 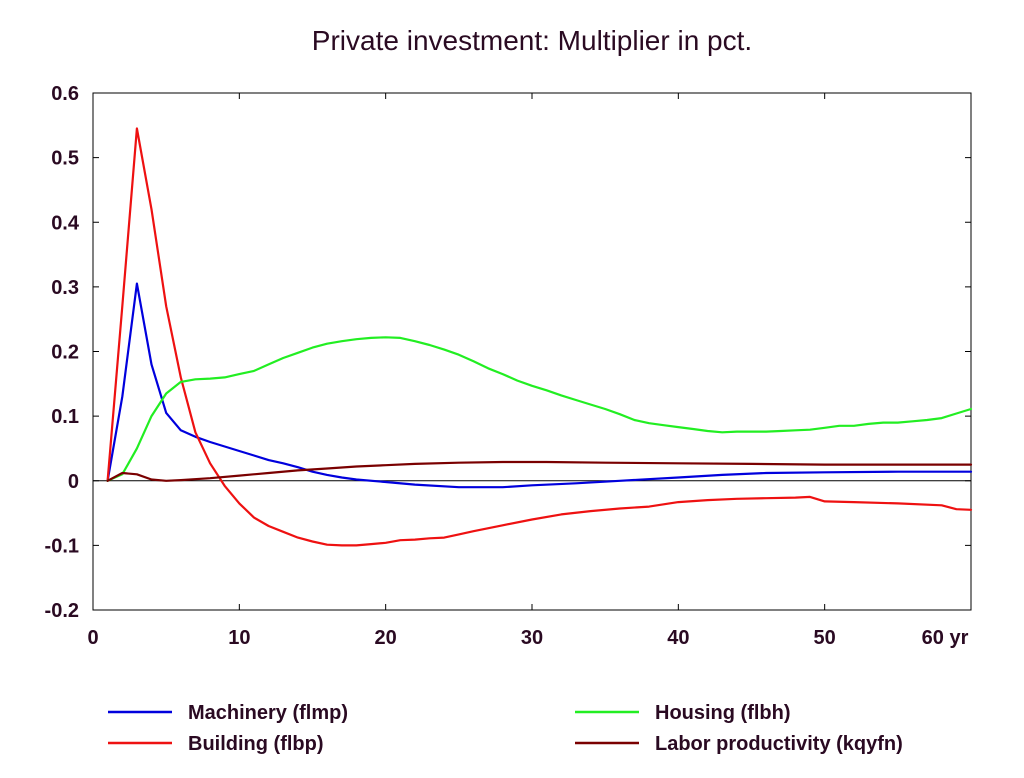 I want to click on x-tick-label: 20, so click(x=386, y=638).